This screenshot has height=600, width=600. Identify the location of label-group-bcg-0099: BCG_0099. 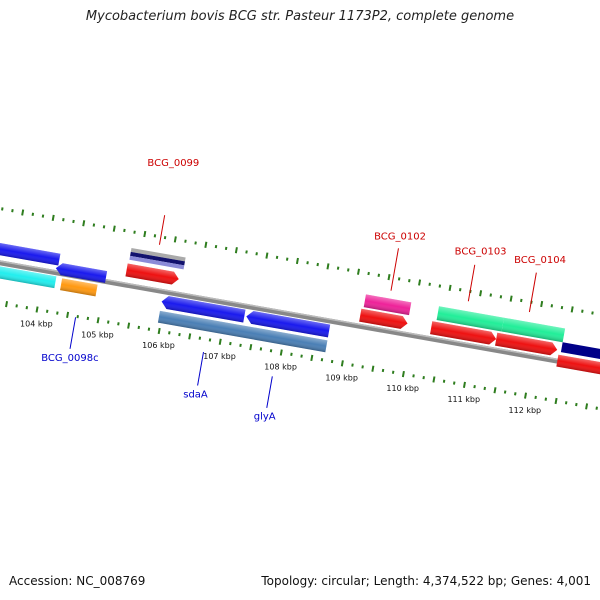
(167, 199).